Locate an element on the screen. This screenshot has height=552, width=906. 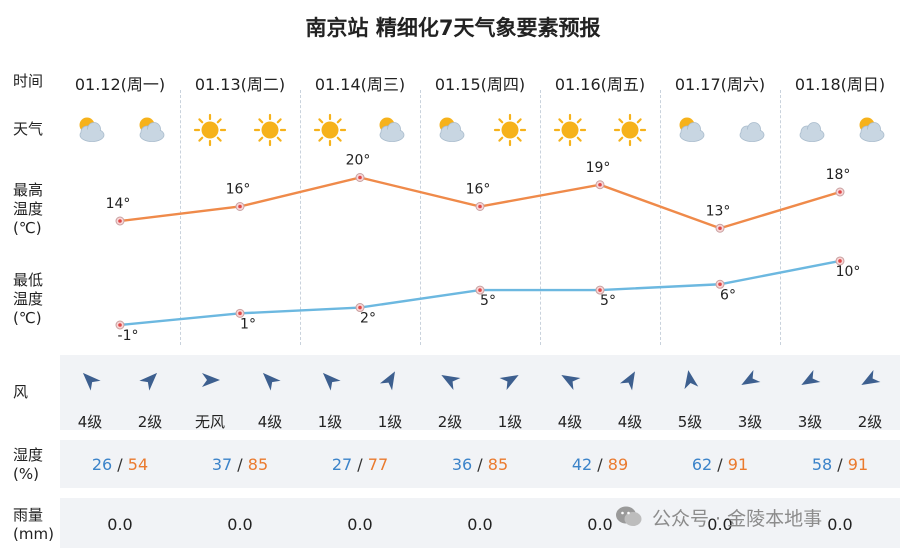
date-label: 01.17(周六) is located at coordinates (720, 84).